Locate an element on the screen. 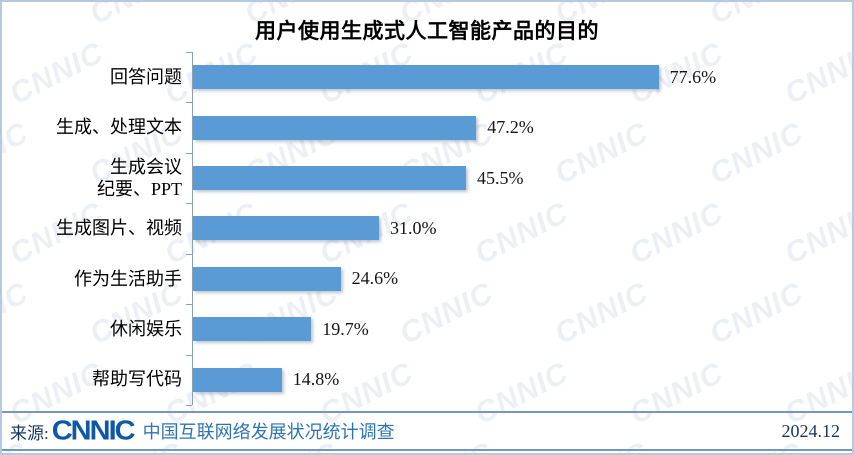 This screenshot has width=854, height=455. category-label: 休闲娱乐 is located at coordinates (146, 329).